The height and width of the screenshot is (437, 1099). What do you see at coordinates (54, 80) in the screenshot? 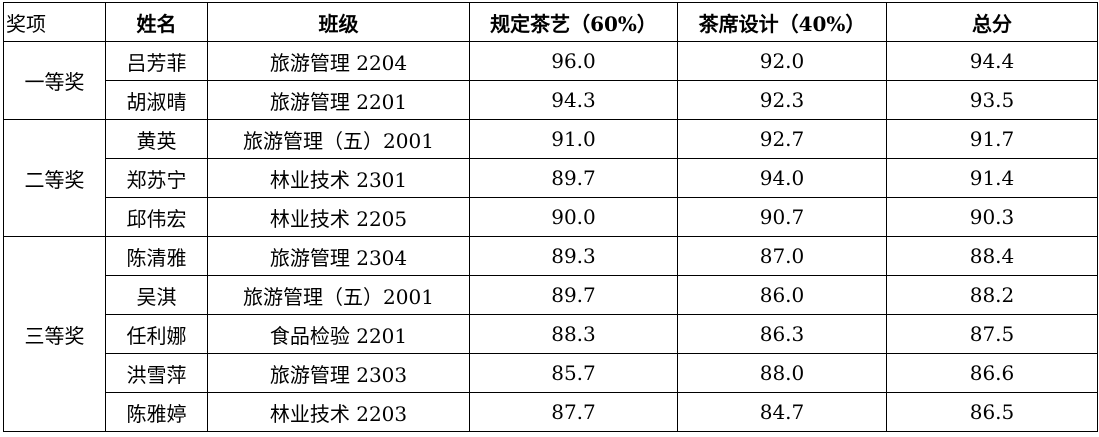
I see `award-cell: 一等奖` at bounding box center [54, 80].